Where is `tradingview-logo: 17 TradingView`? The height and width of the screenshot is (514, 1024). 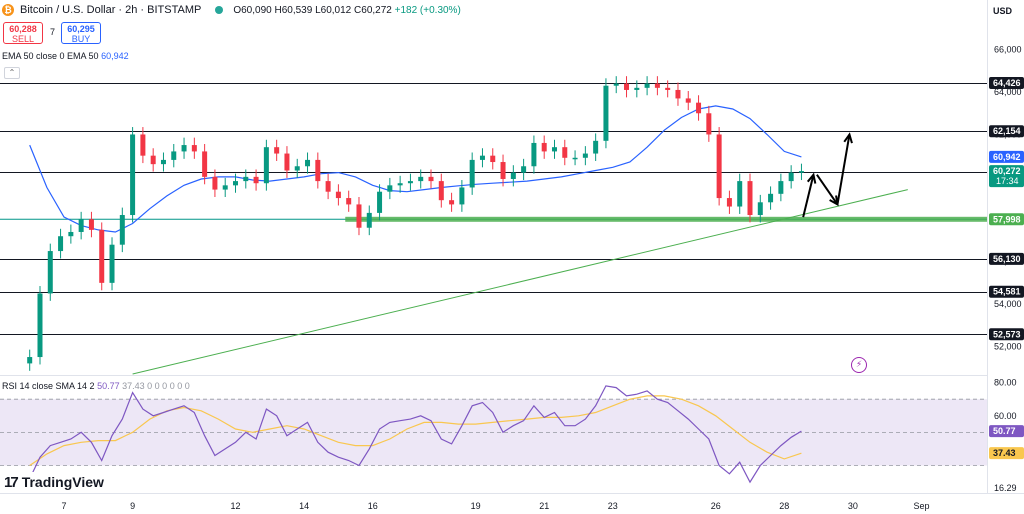 tradingview-logo: 17 TradingView is located at coordinates (56, 482).